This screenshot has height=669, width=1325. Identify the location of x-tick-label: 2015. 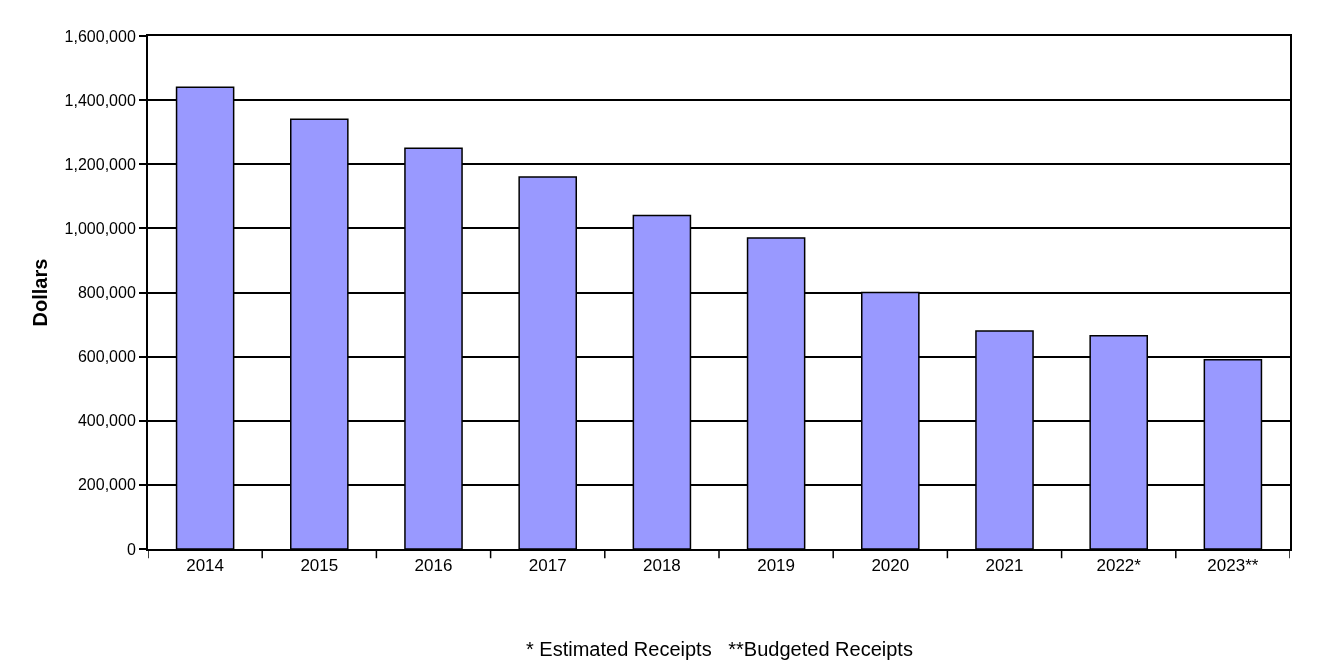
(319, 566).